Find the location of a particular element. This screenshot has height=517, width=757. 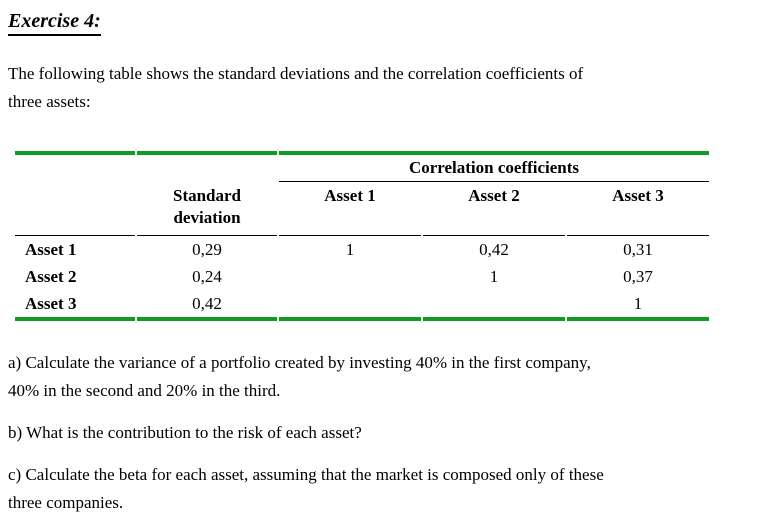

row-label: Asset 3 is located at coordinates (75, 305).